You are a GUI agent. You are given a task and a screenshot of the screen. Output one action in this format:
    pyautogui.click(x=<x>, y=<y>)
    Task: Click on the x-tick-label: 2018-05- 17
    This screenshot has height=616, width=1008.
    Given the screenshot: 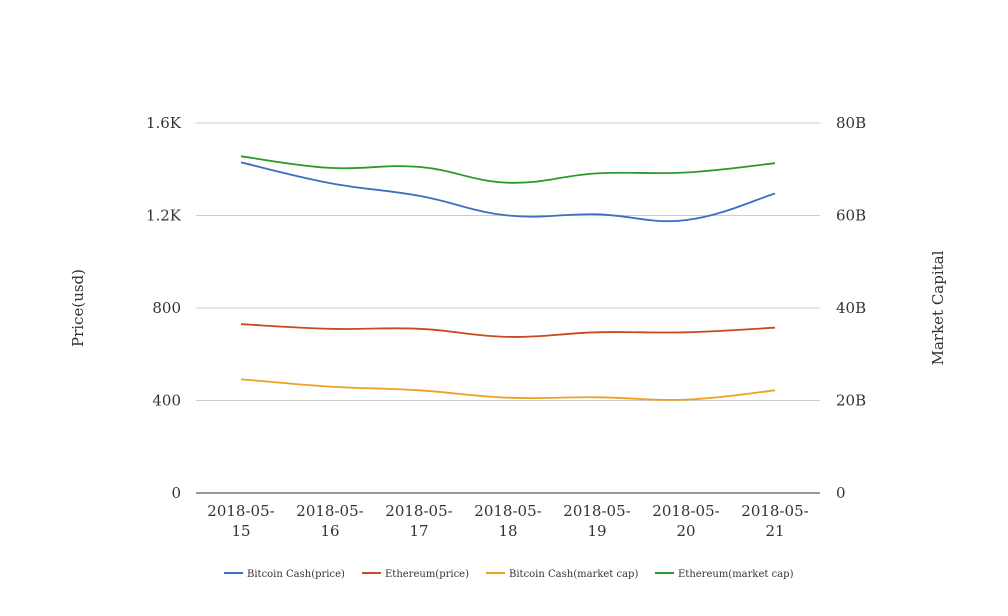 What is the action you would take?
    pyautogui.click(x=418, y=521)
    